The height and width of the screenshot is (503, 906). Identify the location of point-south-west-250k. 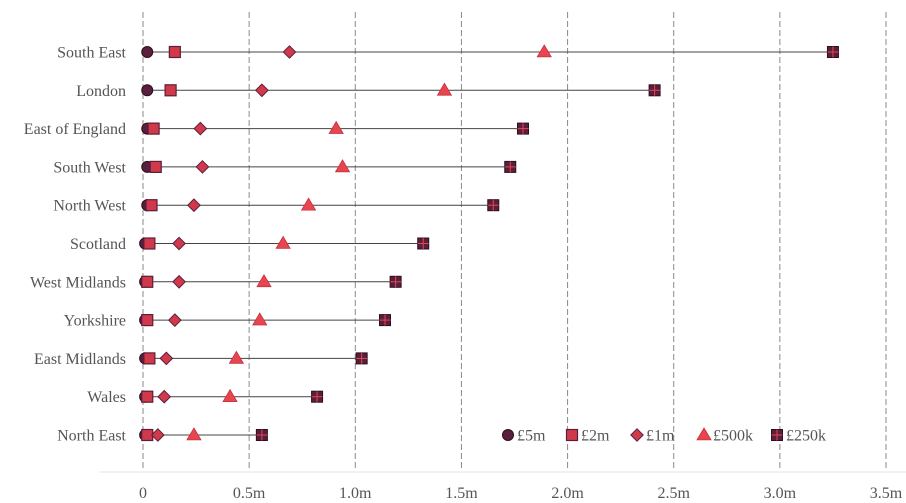
(510, 166).